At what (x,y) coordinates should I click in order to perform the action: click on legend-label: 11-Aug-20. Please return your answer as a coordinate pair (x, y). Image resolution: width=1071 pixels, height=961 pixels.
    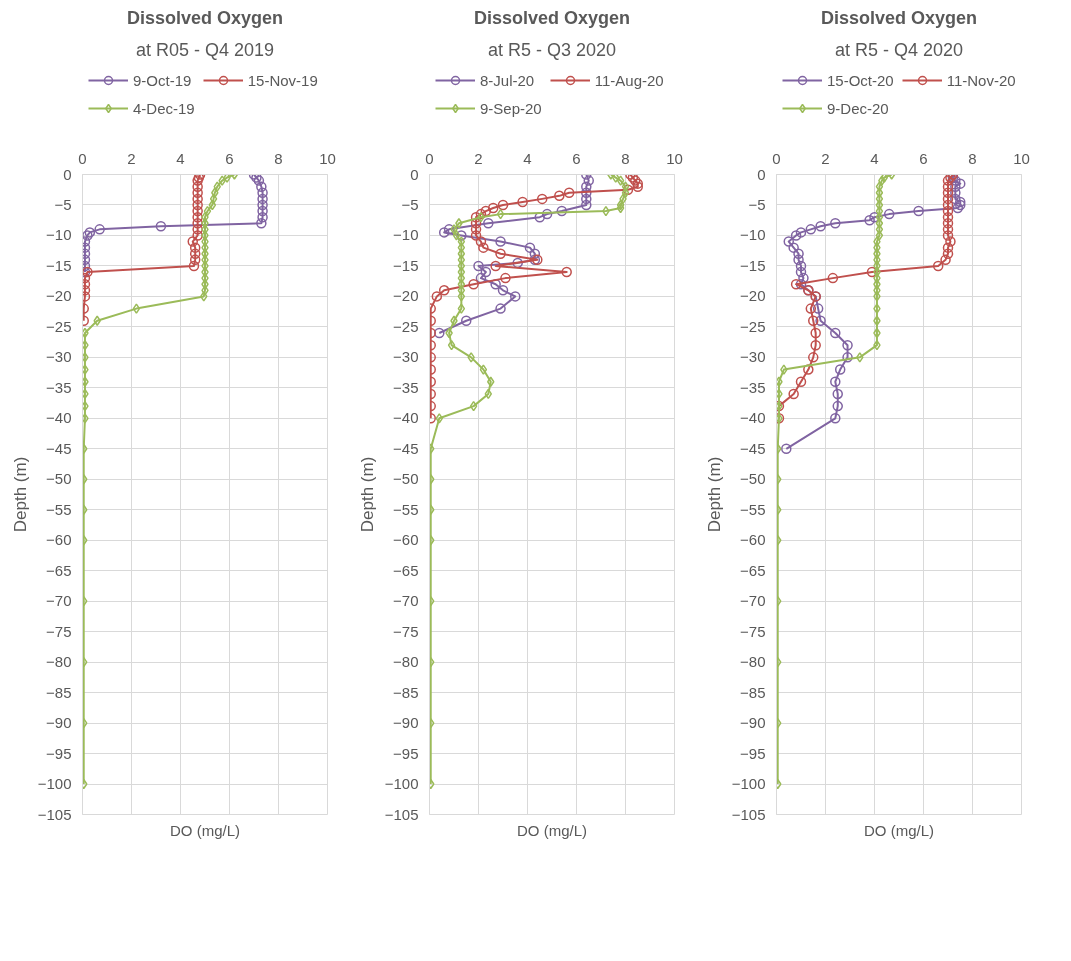
    Looking at the image, I should click on (629, 80).